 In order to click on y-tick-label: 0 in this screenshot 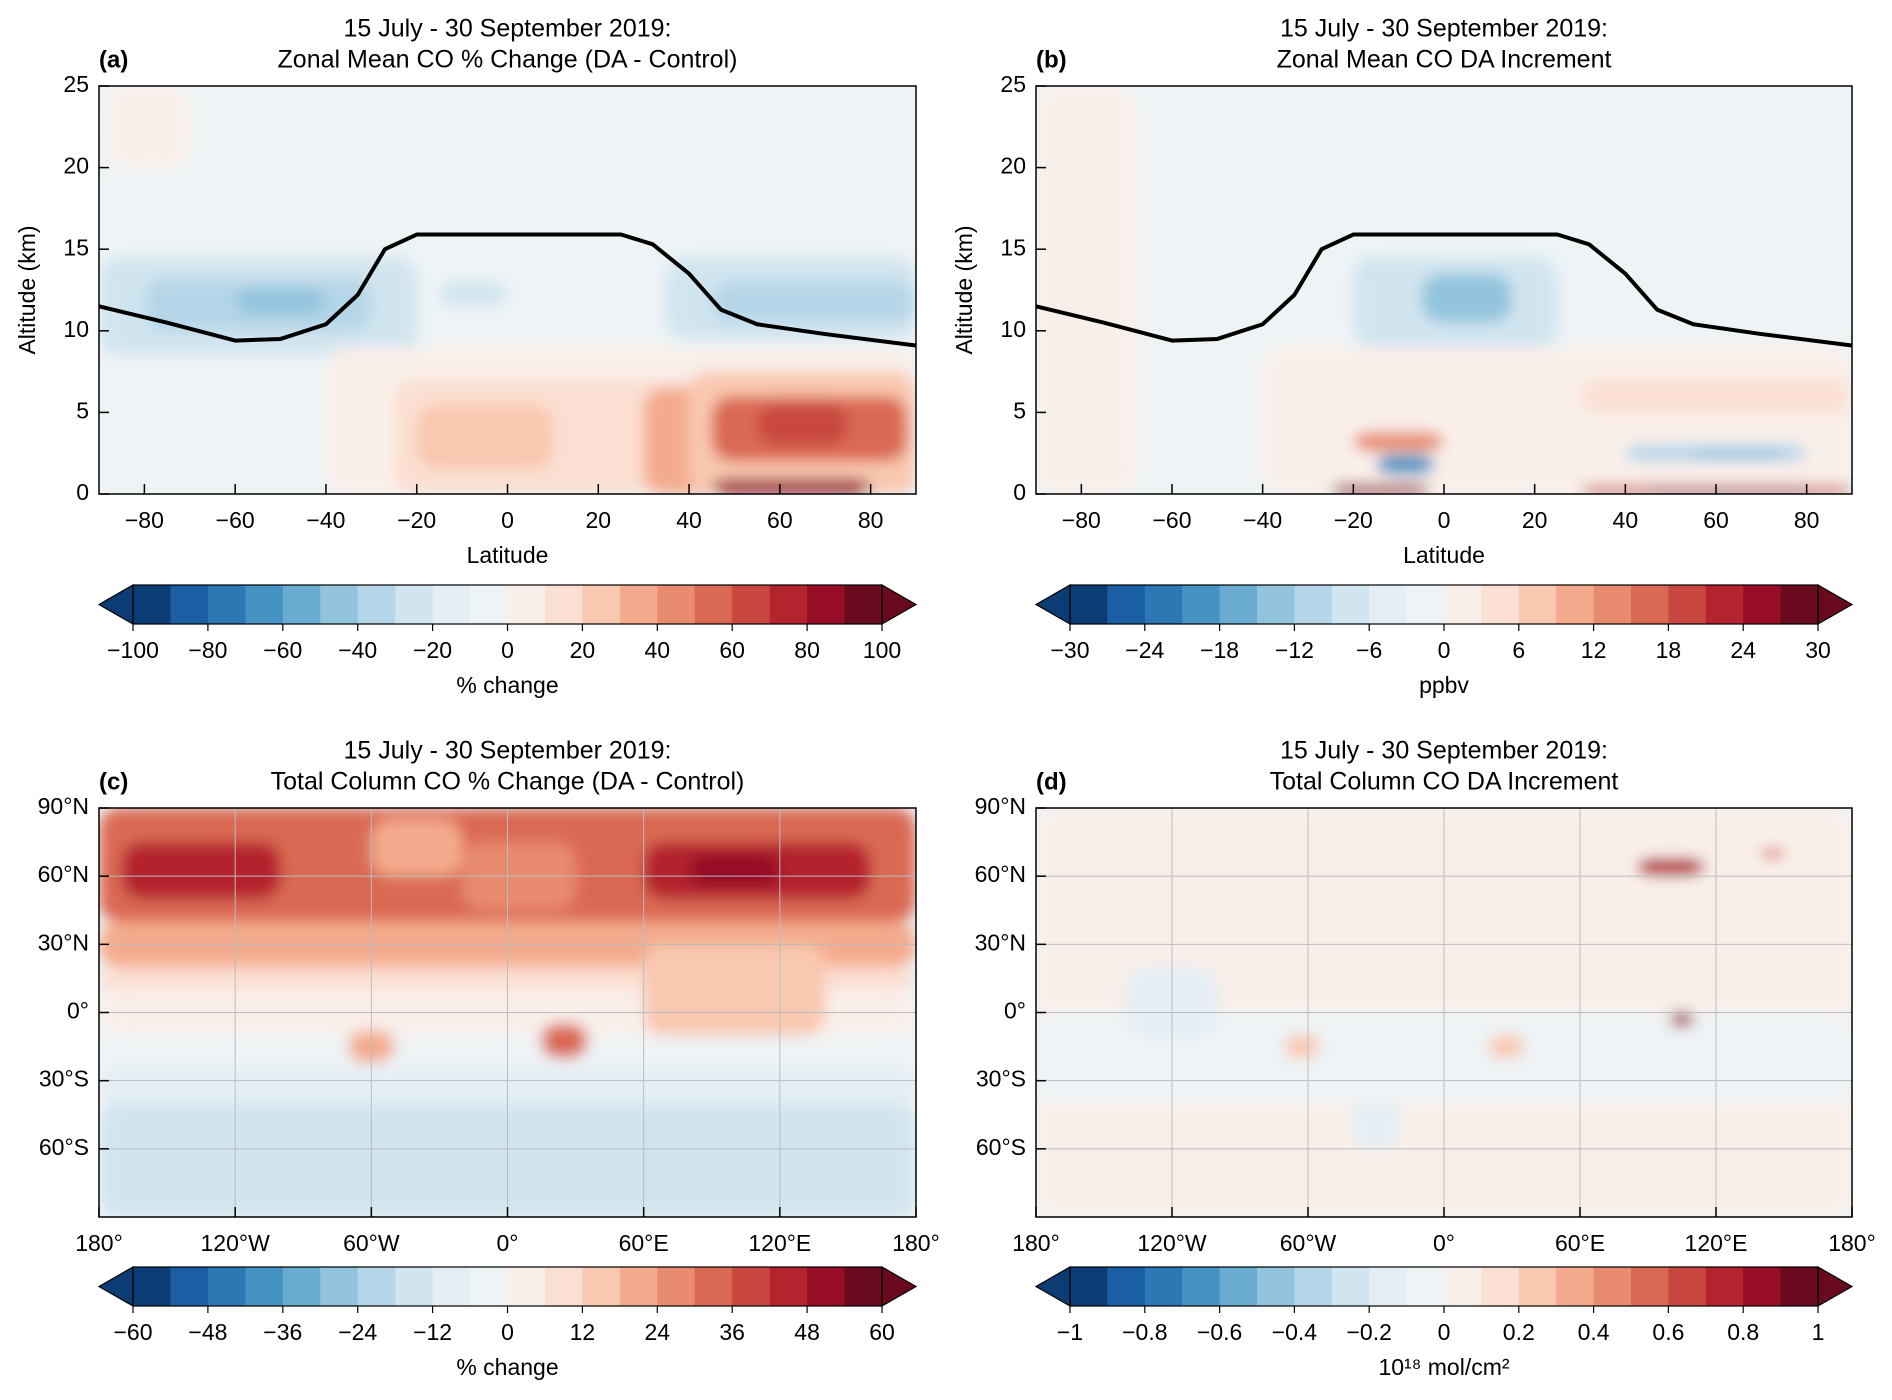, I will do `click(1019, 492)`.